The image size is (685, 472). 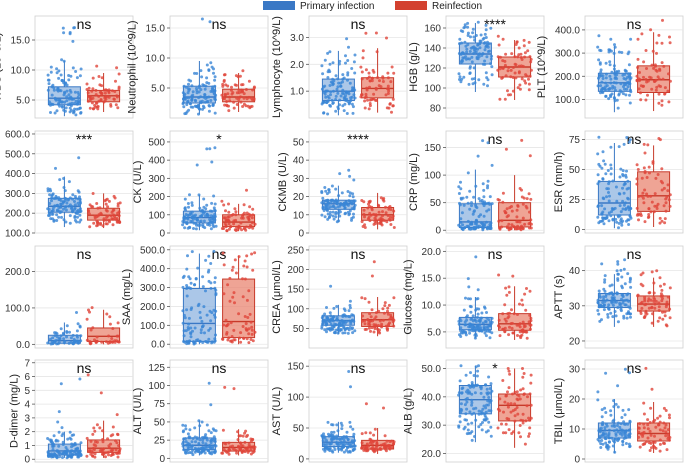 What do you see at coordinates (432, 454) in the screenshot?
I see `y-tick-label: 20.0` at bounding box center [432, 454].